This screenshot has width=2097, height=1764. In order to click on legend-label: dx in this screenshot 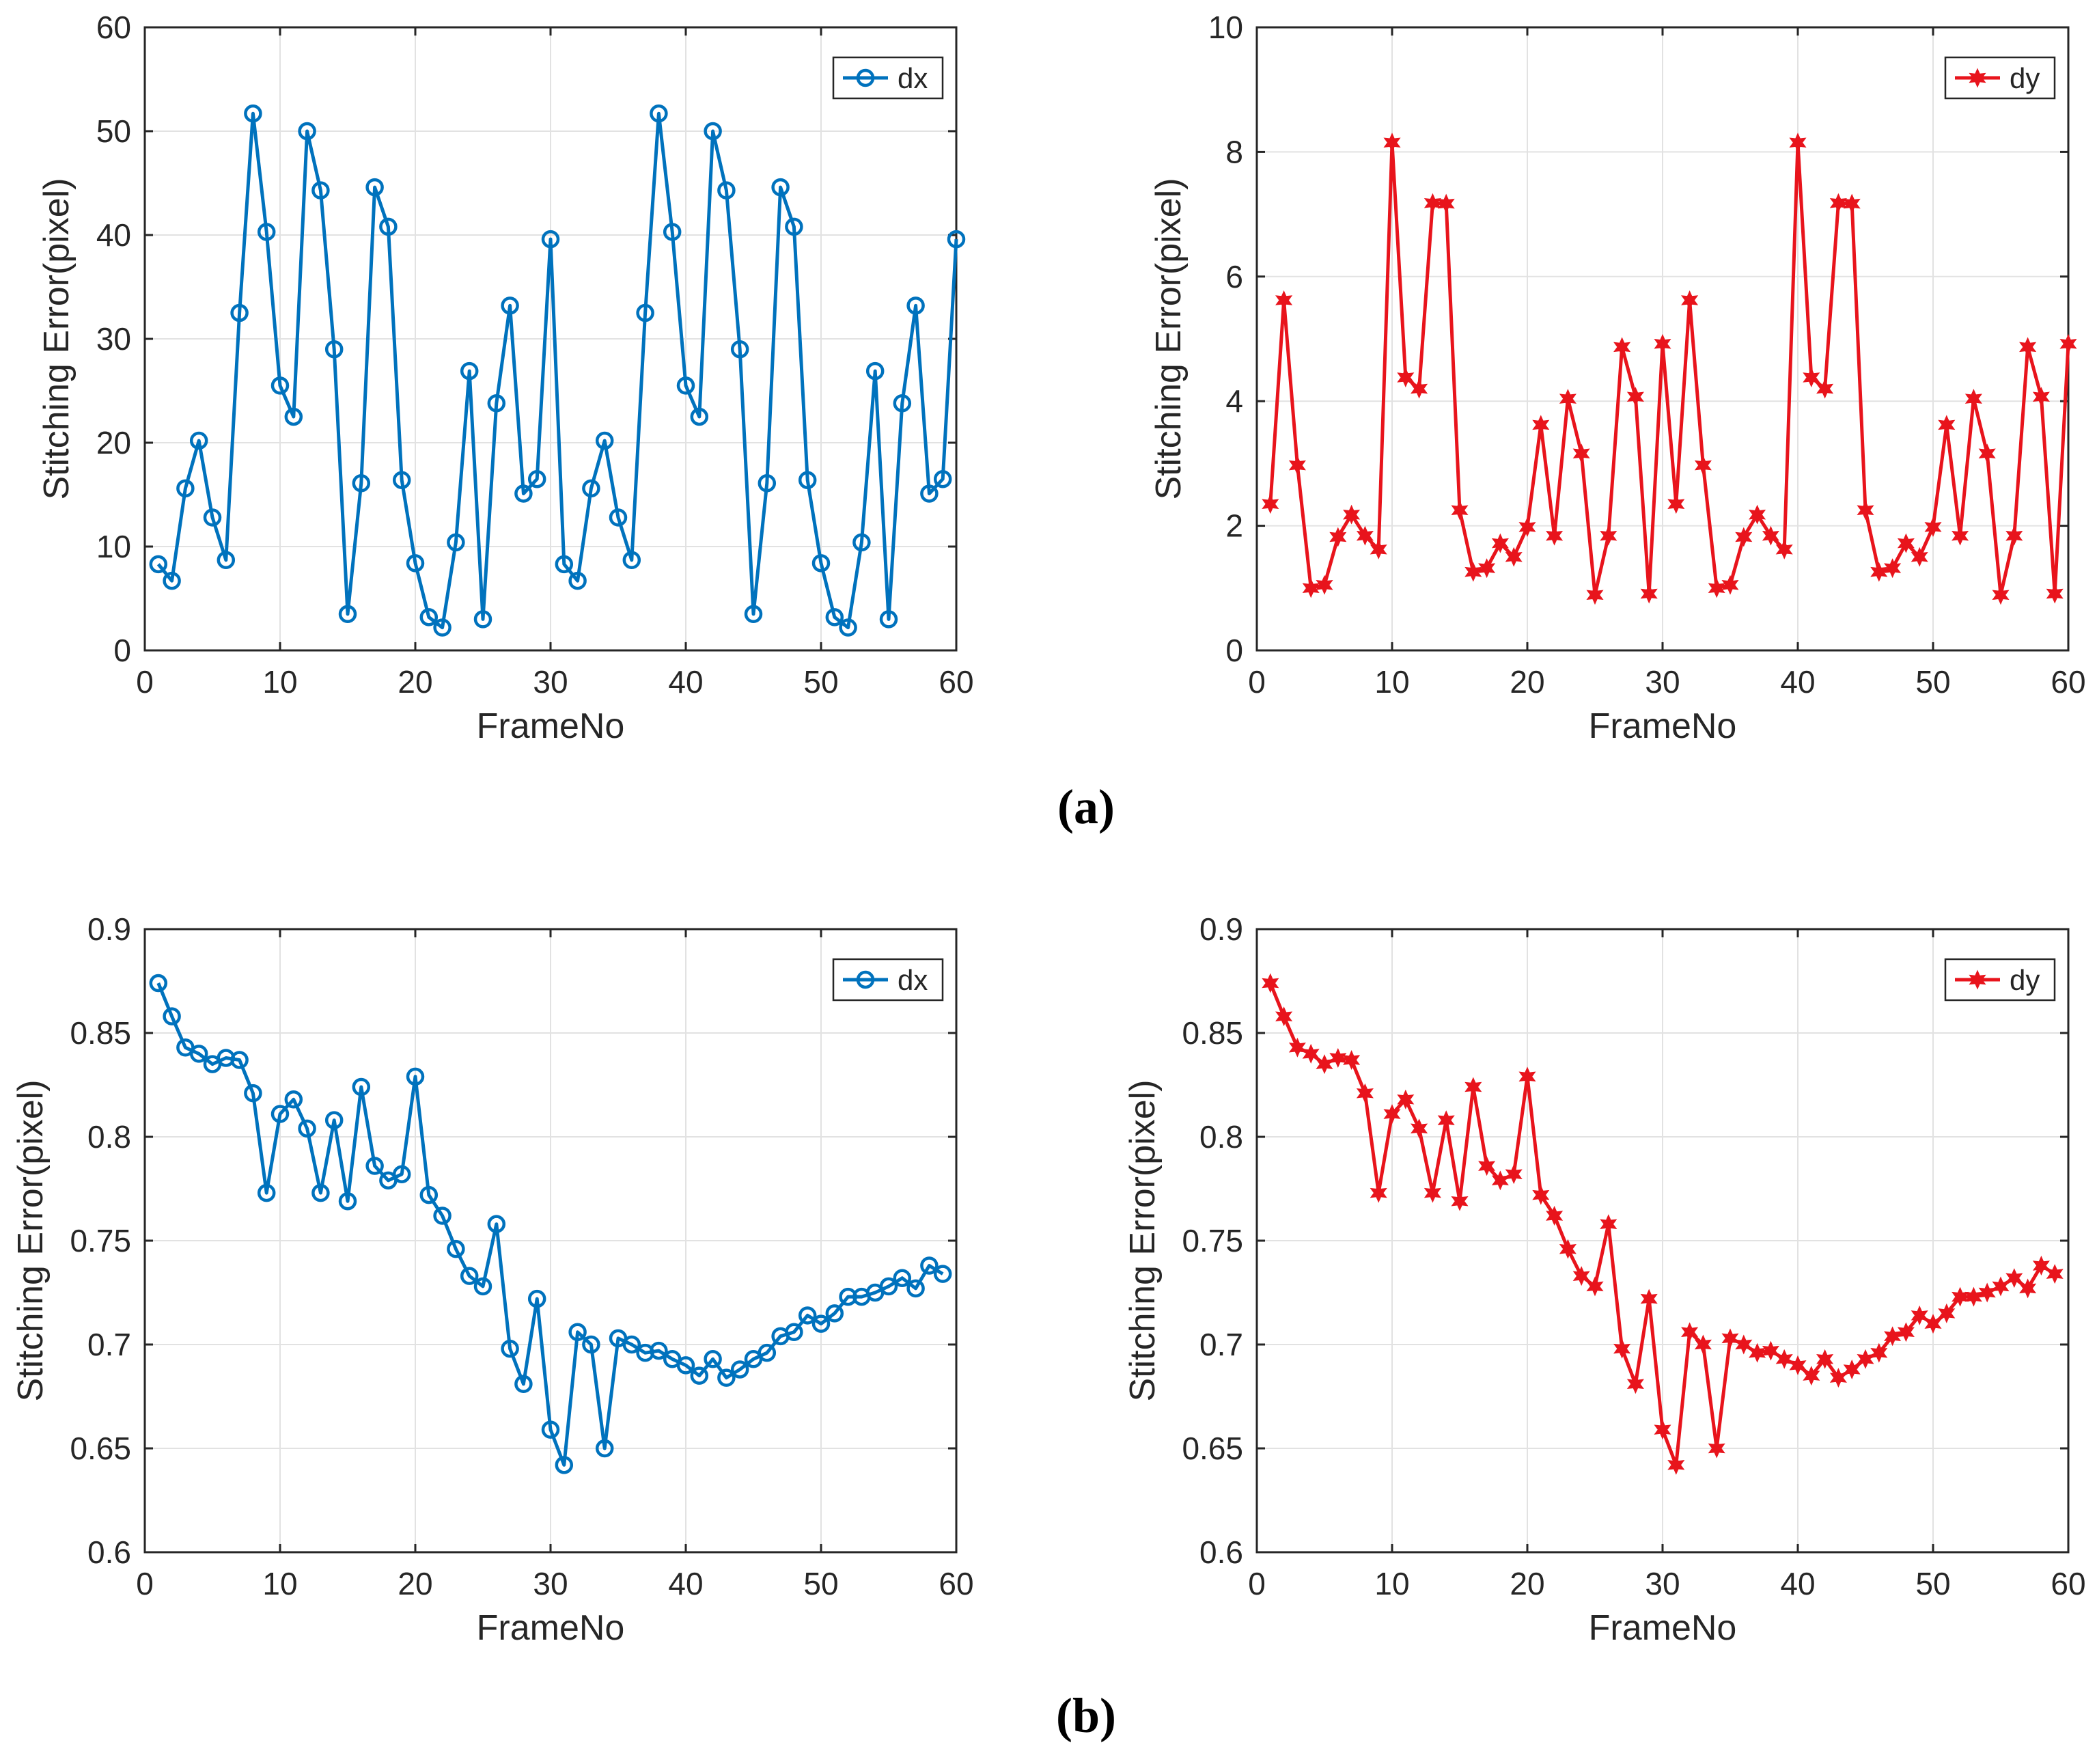, I will do `click(913, 980)`.